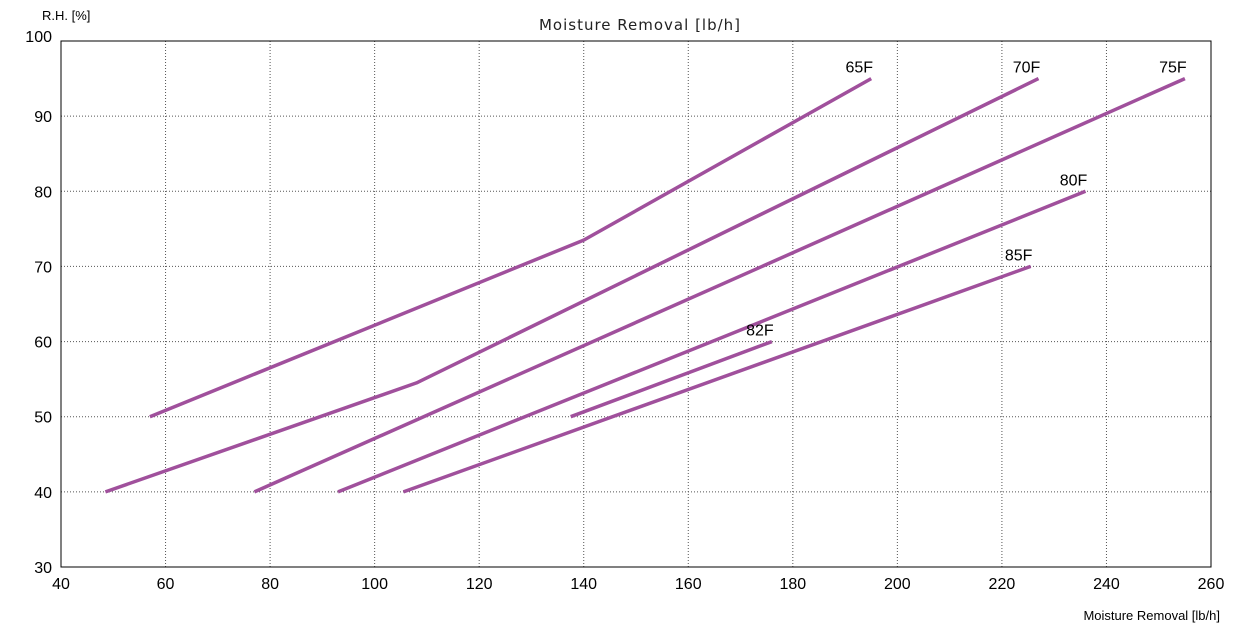 Image resolution: width=1251 pixels, height=626 pixels. Describe the element at coordinates (270, 584) in the screenshot. I see `x-tick-label: 80` at that location.